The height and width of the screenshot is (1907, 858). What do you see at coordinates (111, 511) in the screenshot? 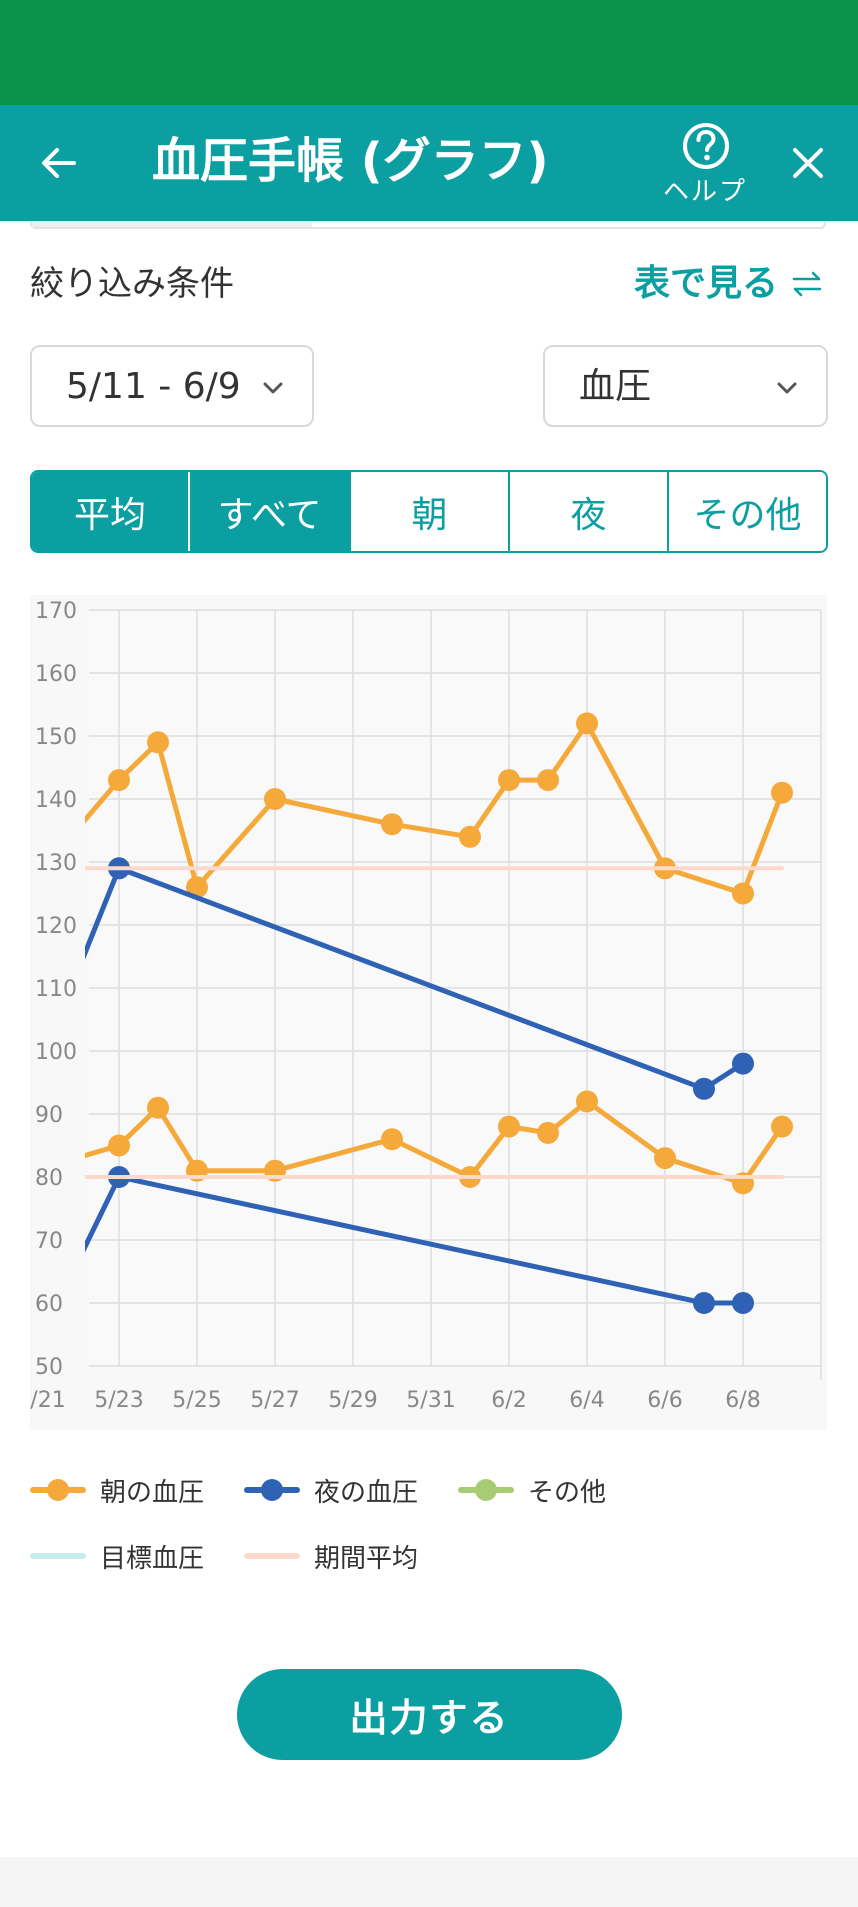
I see `segment-average: 平均` at bounding box center [111, 511].